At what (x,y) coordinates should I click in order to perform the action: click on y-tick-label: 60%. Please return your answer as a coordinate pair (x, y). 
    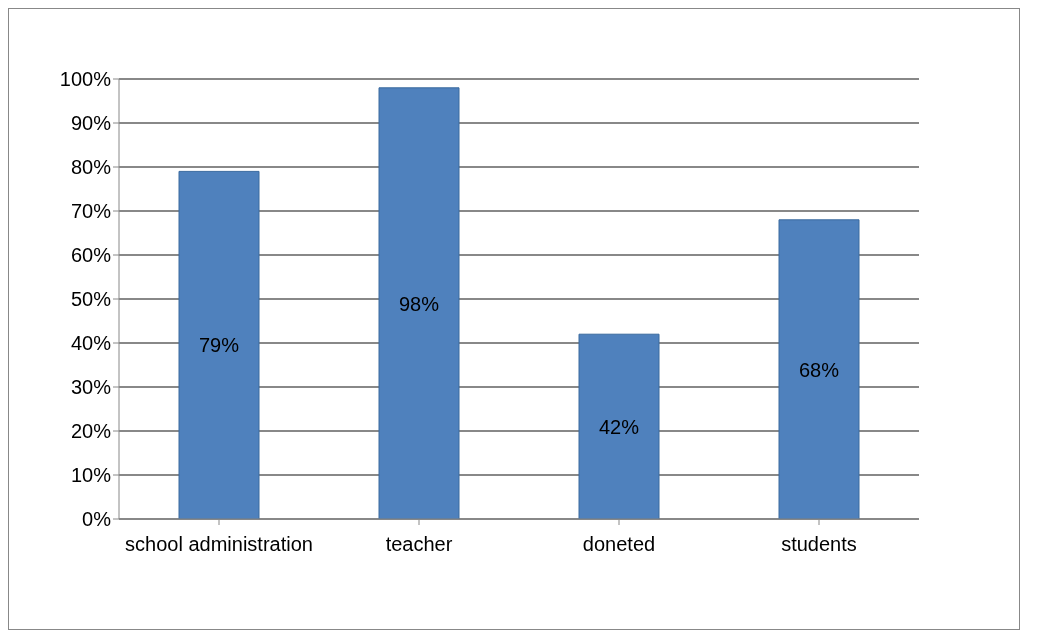
    Looking at the image, I should click on (91, 255).